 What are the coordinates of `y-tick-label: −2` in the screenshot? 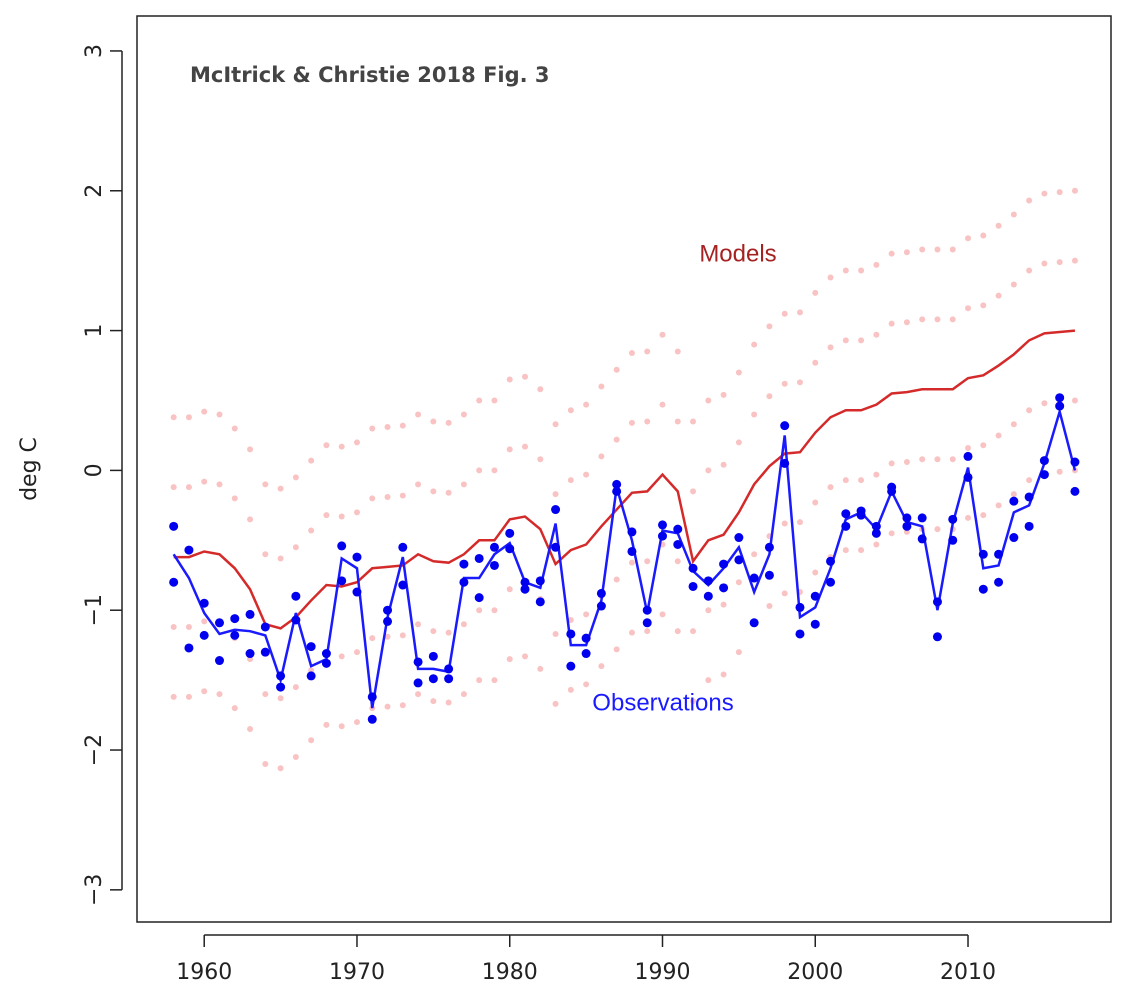 It's located at (94, 750).